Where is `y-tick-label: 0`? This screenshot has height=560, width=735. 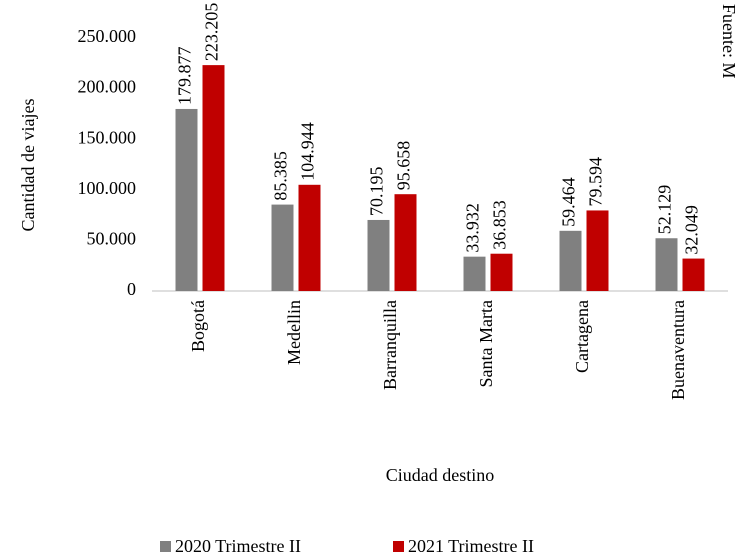 y-tick-label: 0 is located at coordinates (131, 289).